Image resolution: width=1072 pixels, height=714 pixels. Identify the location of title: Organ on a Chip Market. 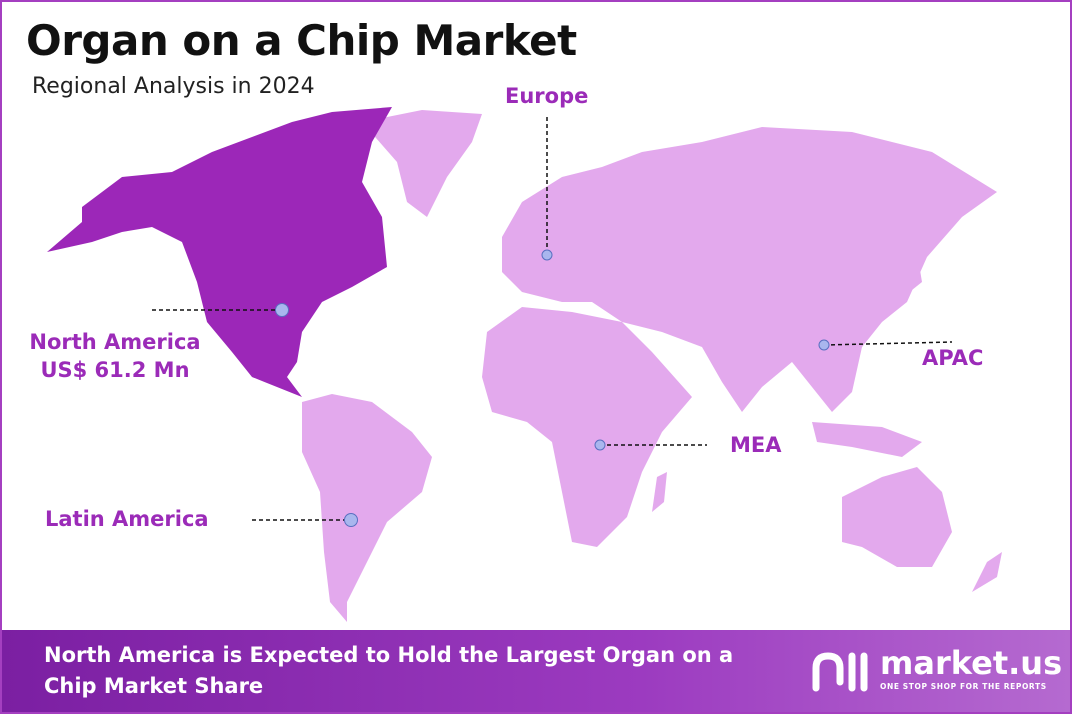
(301, 40).